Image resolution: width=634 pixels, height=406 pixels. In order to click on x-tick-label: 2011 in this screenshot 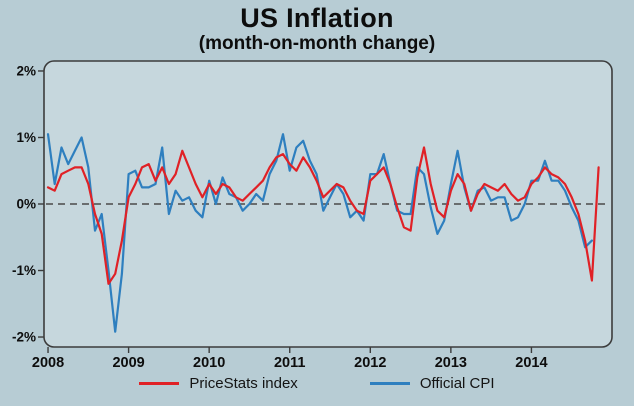, I will do `click(289, 363)`.